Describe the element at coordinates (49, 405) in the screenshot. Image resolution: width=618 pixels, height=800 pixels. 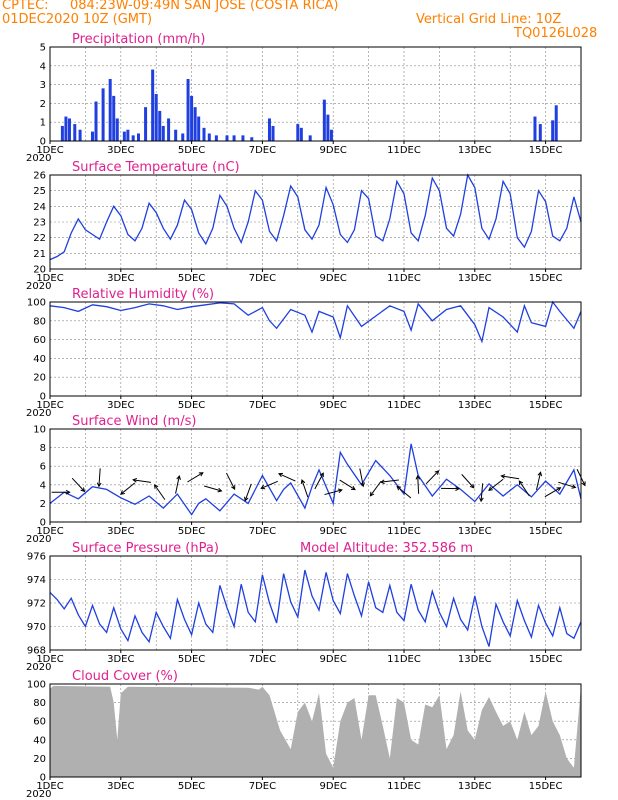
I see `rh-xtick-label: 1DEC` at that location.